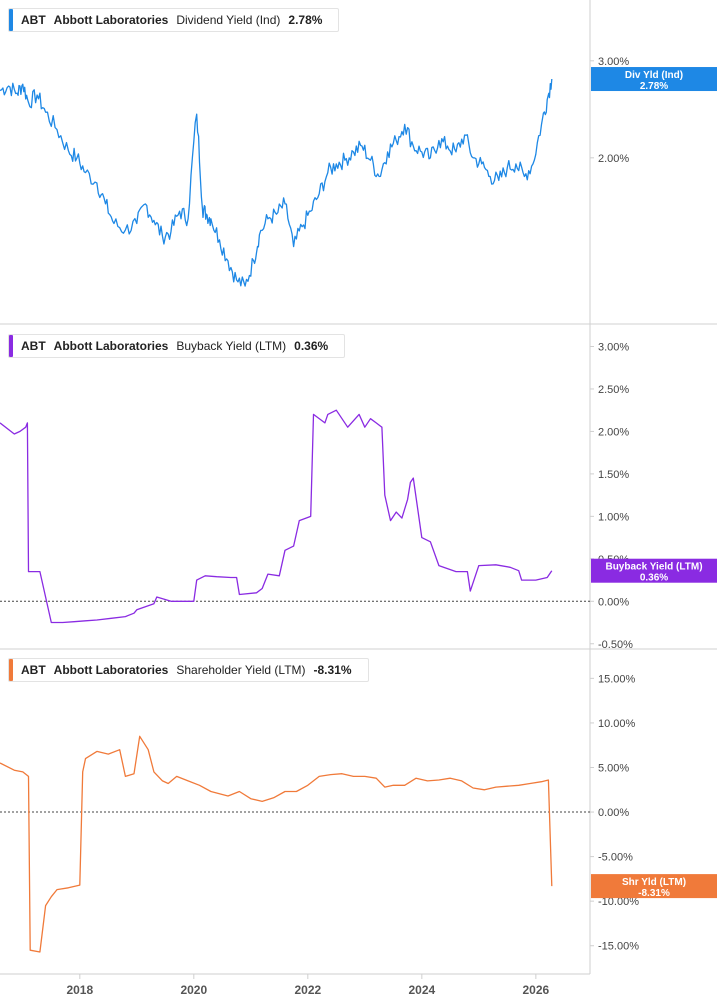 The width and height of the screenshot is (717, 1005). Describe the element at coordinates (613, 390) in the screenshot. I see `y-tick-label: 2.50%` at that location.